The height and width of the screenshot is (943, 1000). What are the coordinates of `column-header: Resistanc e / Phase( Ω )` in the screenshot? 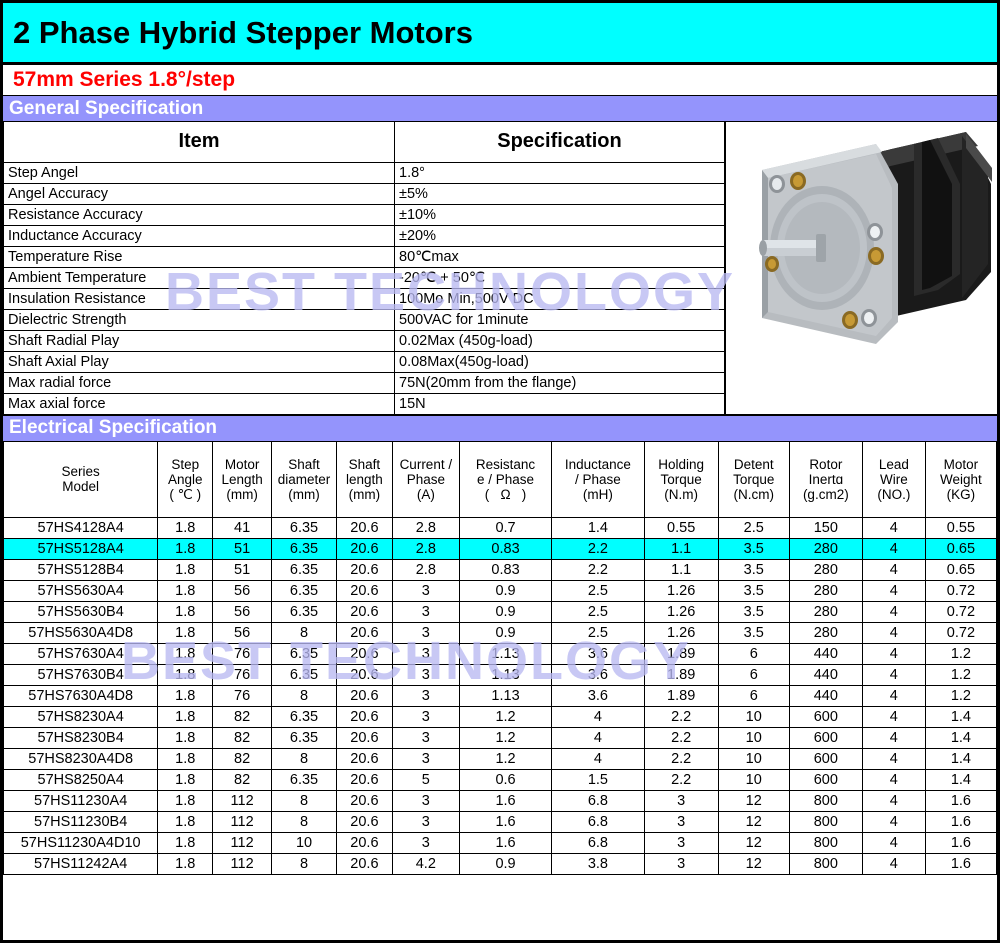 It's located at (505, 479).